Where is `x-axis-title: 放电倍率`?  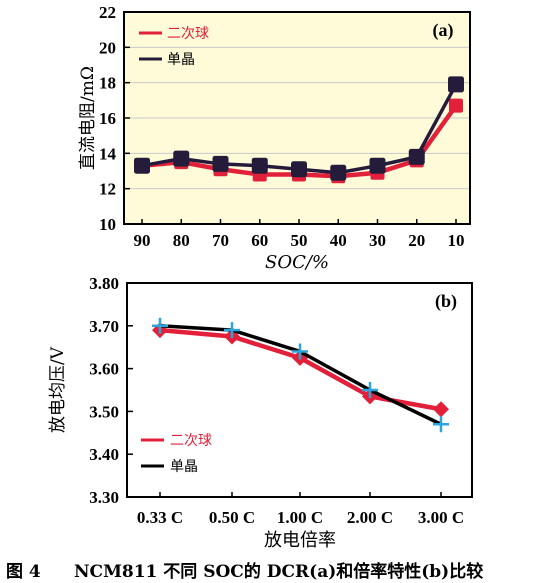 x-axis-title: 放电倍率 is located at coordinates (300, 540).